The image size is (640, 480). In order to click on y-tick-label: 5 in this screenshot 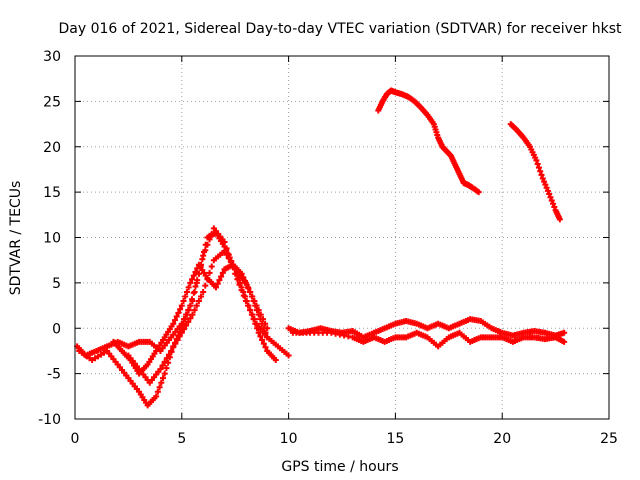, I will do `click(56, 284)`.